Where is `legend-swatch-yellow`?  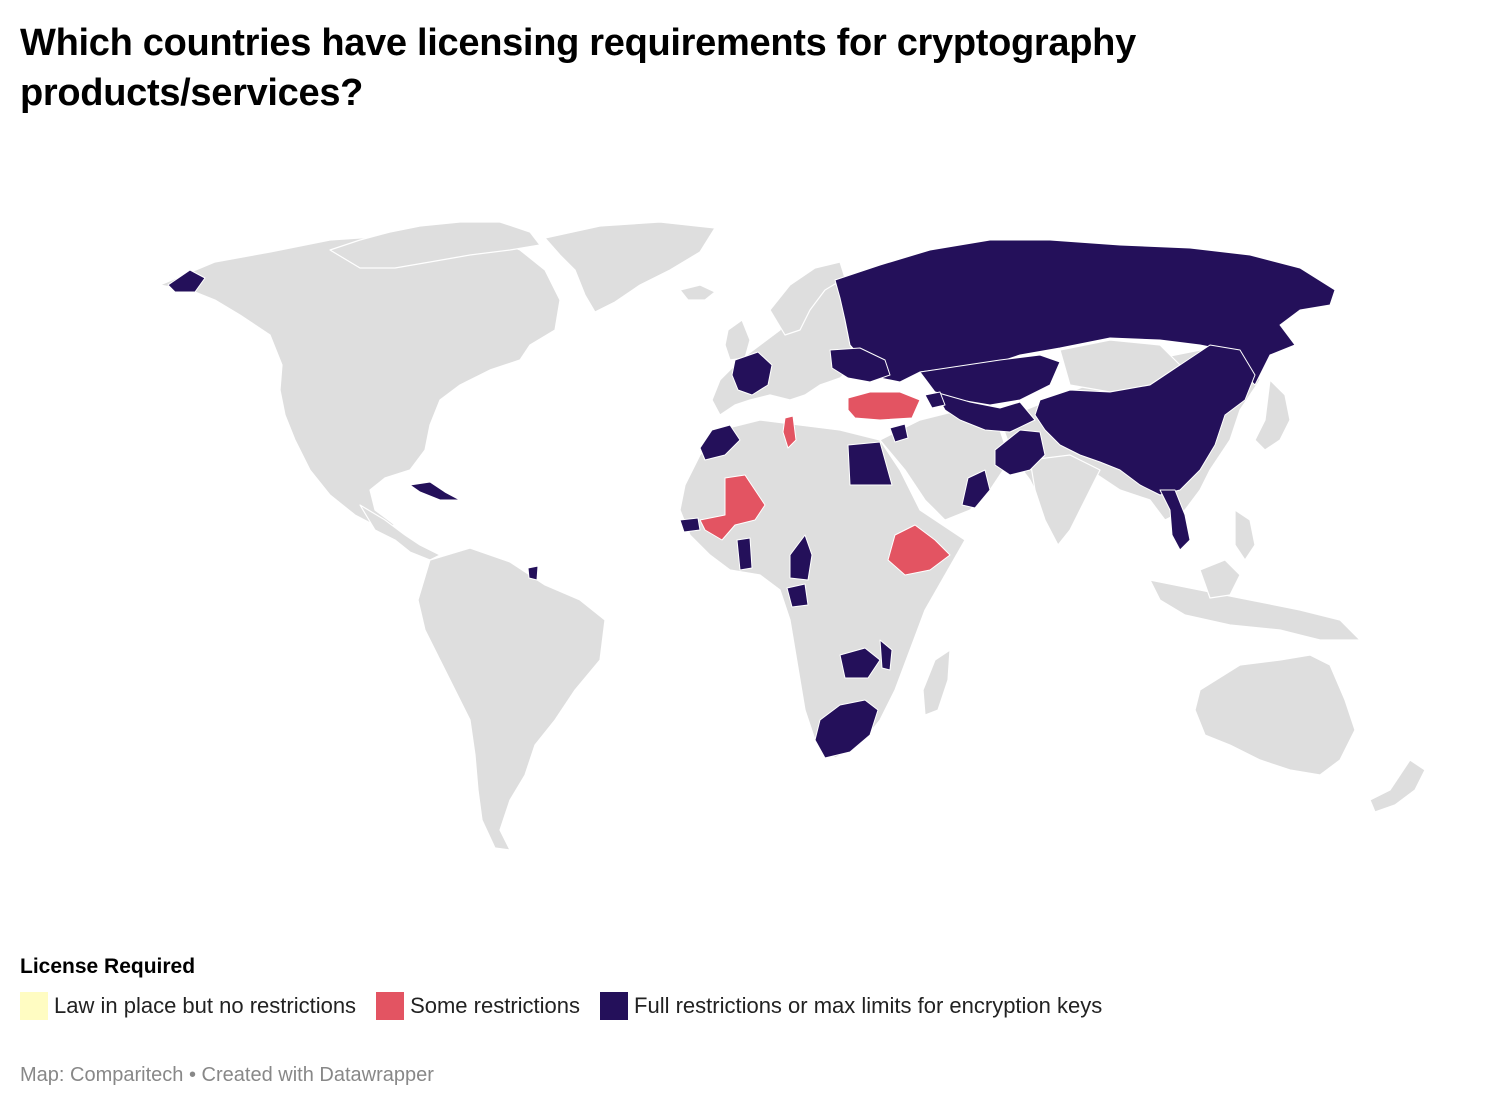
legend-swatch-yellow is located at coordinates (34, 1006).